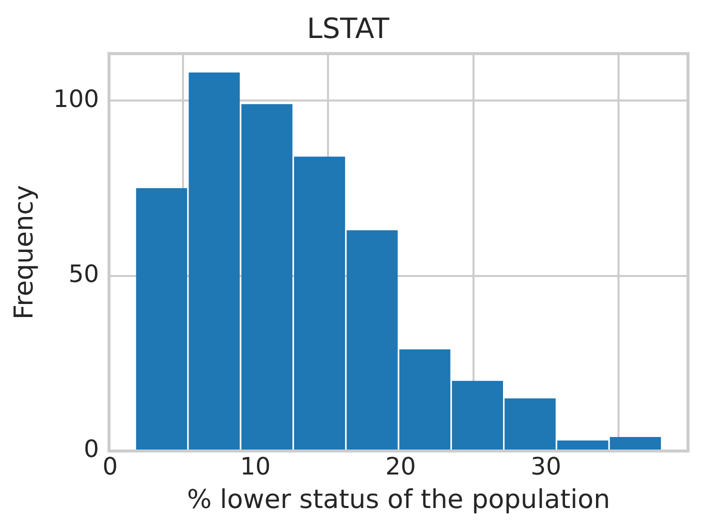  What do you see at coordinates (398, 500) in the screenshot?
I see `x-axis-title: % lower status of the population` at bounding box center [398, 500].